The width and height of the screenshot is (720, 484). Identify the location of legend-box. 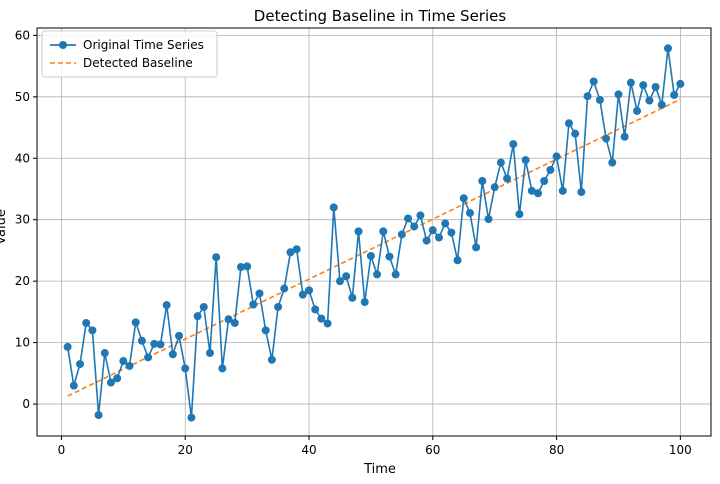
(129, 54).